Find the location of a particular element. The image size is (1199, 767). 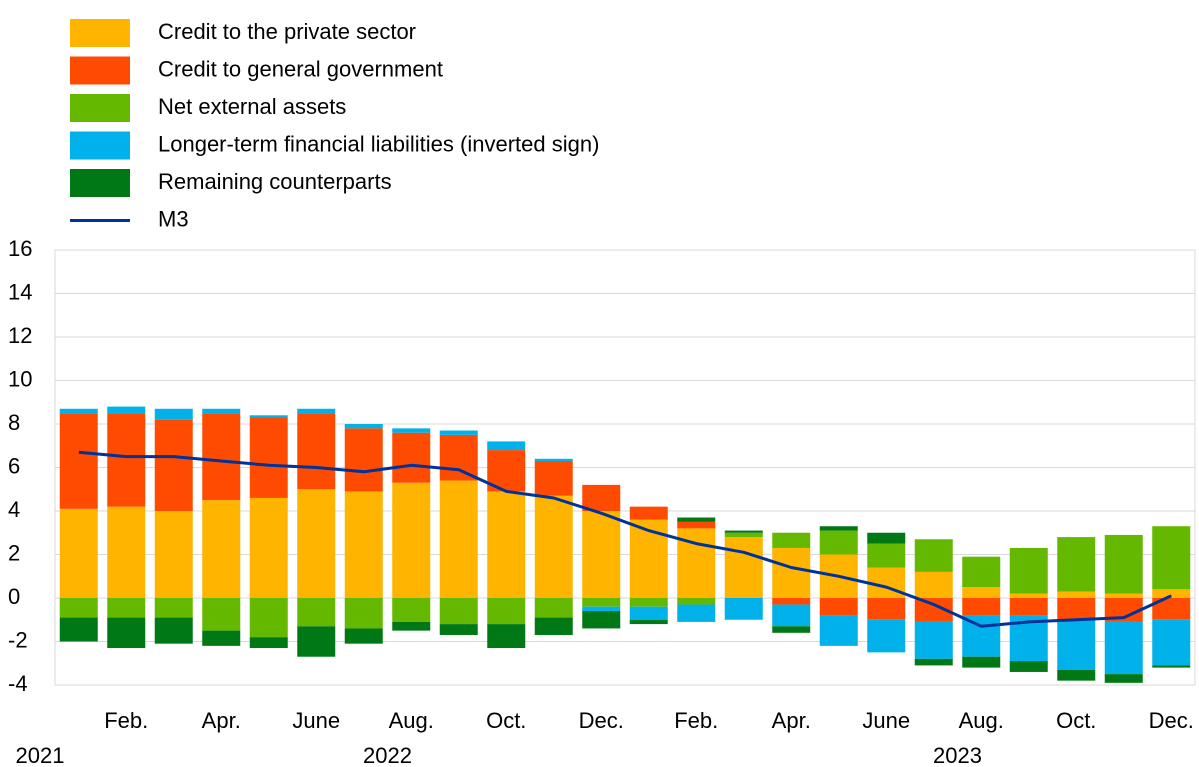

y-tick-label: 10 is located at coordinates (20, 378).